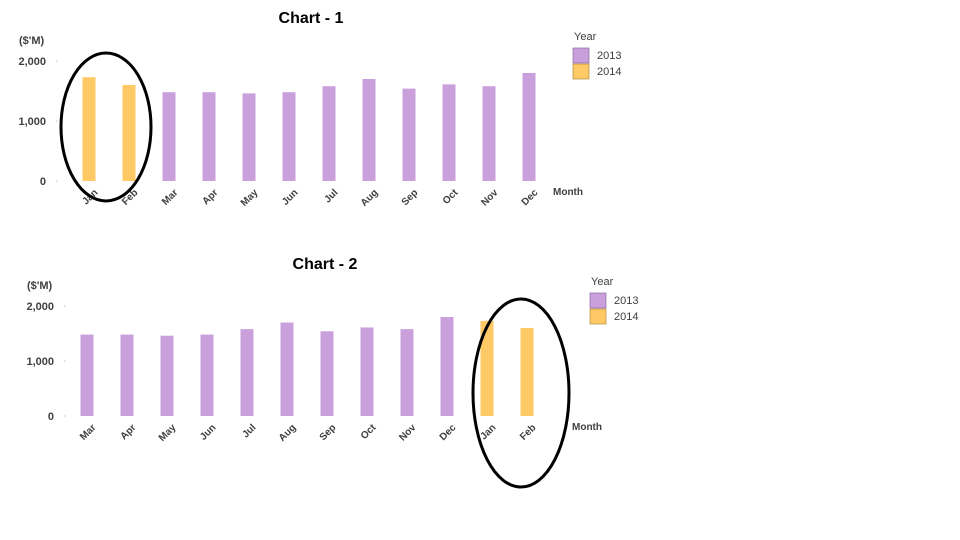 The image size is (960, 540). What do you see at coordinates (325, 264) in the screenshot?
I see `chart-title: Chart - 2` at bounding box center [325, 264].